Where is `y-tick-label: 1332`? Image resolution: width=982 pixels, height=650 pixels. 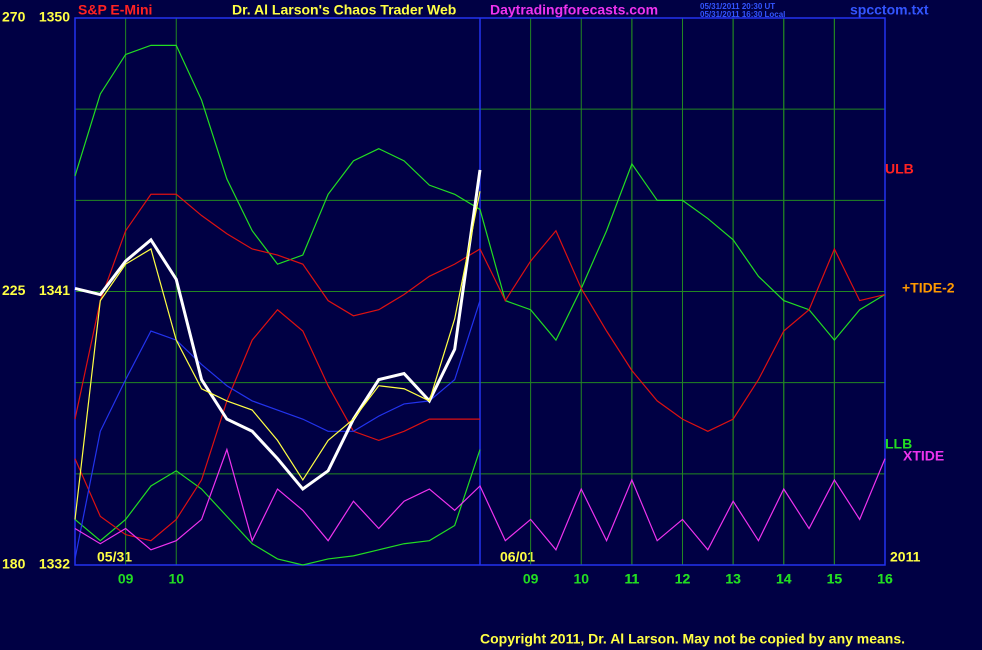
y-tick-label: 1332 is located at coordinates (54, 564).